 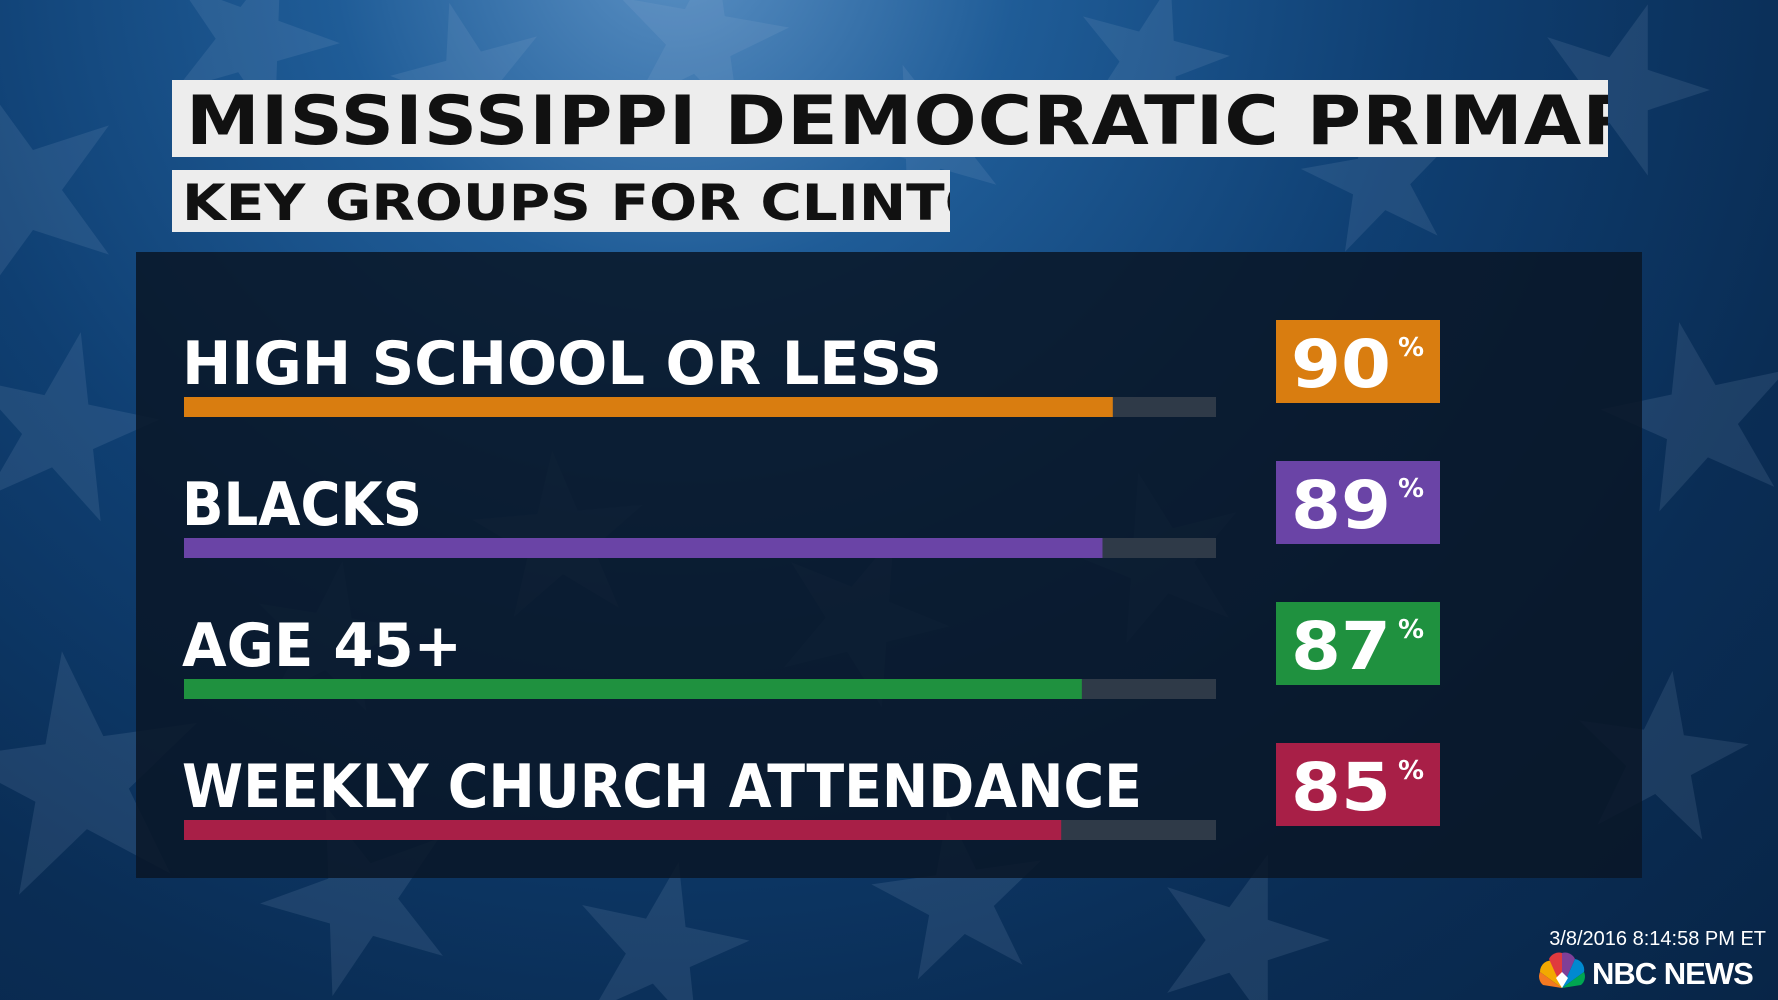 I want to click on timestamp: 3/8/2016 8:14:58 PM ET, so click(x=1657, y=939).